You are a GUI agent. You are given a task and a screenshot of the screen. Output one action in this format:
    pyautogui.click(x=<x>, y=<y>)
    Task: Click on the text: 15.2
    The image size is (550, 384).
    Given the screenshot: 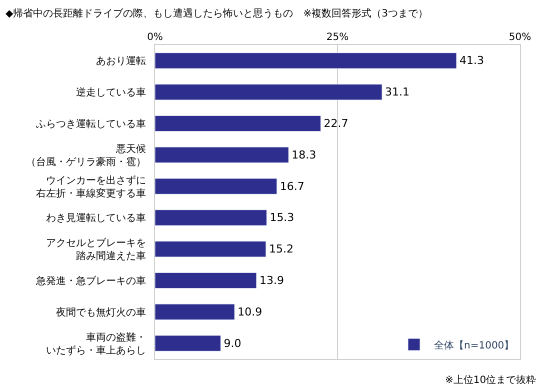 What is the action you would take?
    pyautogui.click(x=281, y=249)
    